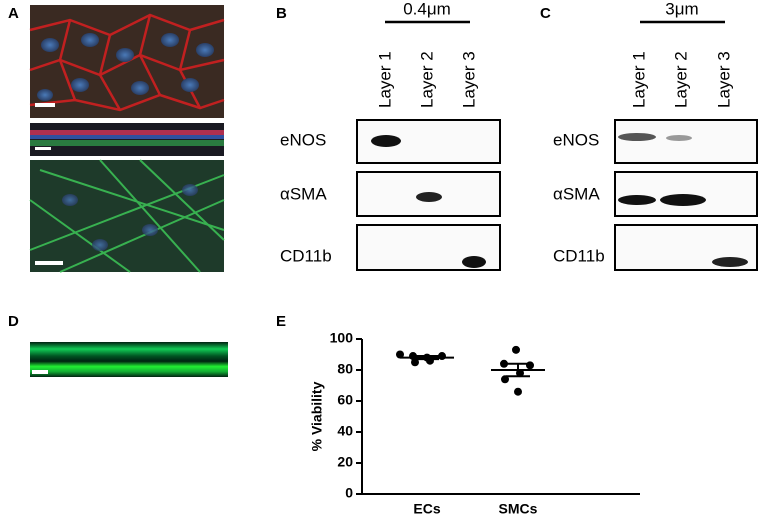  Describe the element at coordinates (426, 508) in the screenshot. I see `x-tick-label: ECs` at that location.